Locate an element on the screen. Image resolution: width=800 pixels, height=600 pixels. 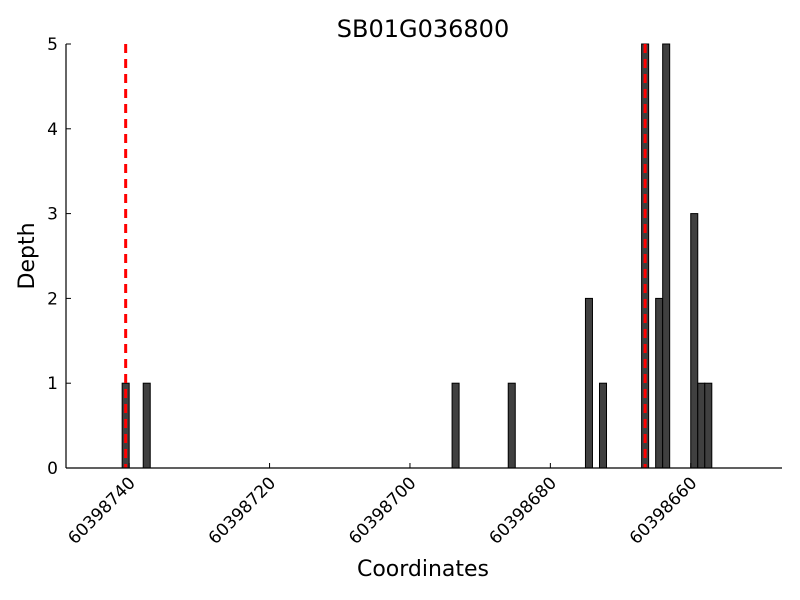
y-tick-label: 1 is located at coordinates (52, 384).